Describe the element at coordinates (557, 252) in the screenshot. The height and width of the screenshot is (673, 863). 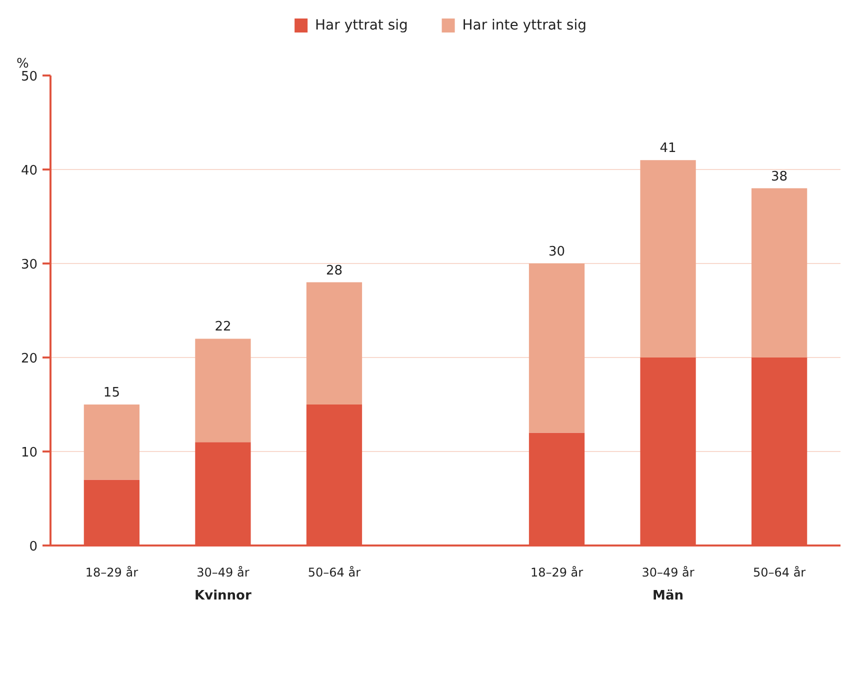
I see `total-label: 30` at that location.